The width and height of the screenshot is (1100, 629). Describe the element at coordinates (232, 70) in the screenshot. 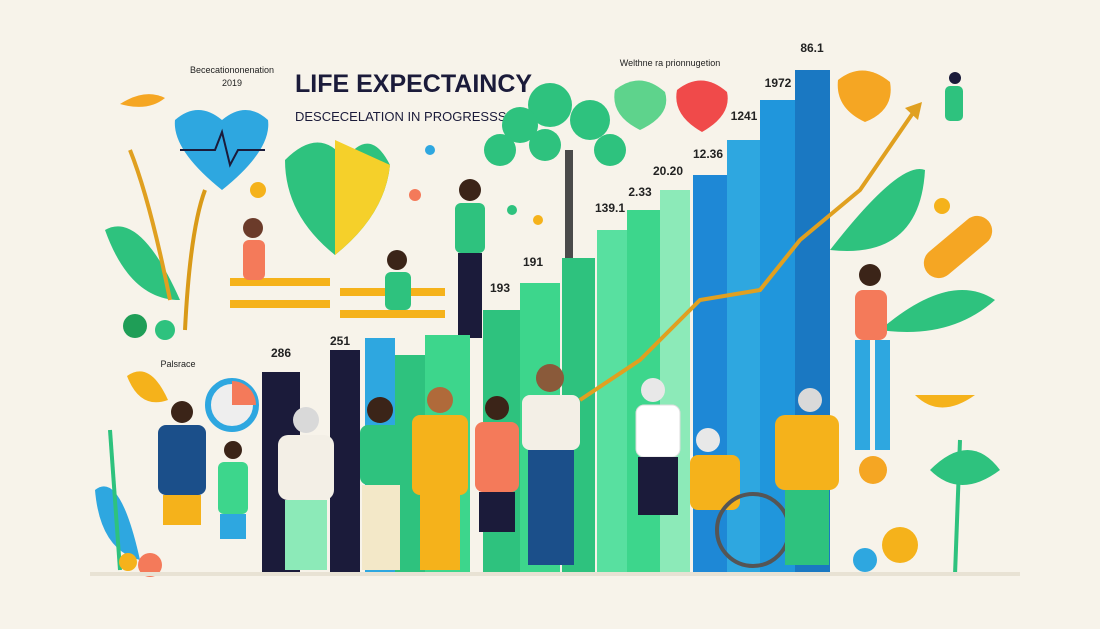

I see `note: Bececationonenation` at that location.